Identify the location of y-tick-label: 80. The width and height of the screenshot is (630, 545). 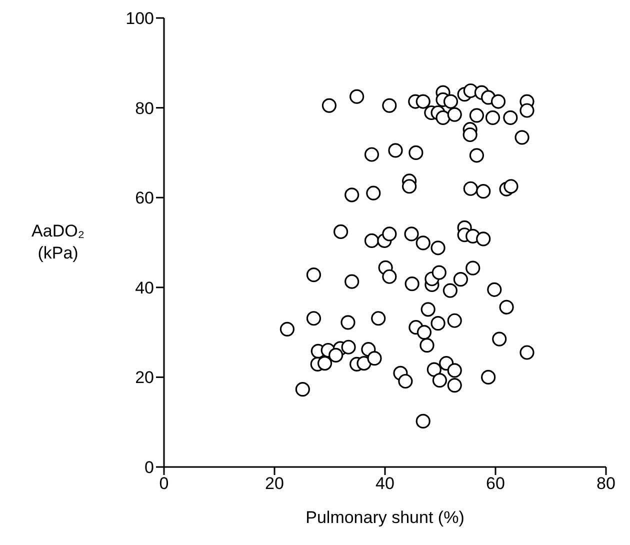
(144, 108).